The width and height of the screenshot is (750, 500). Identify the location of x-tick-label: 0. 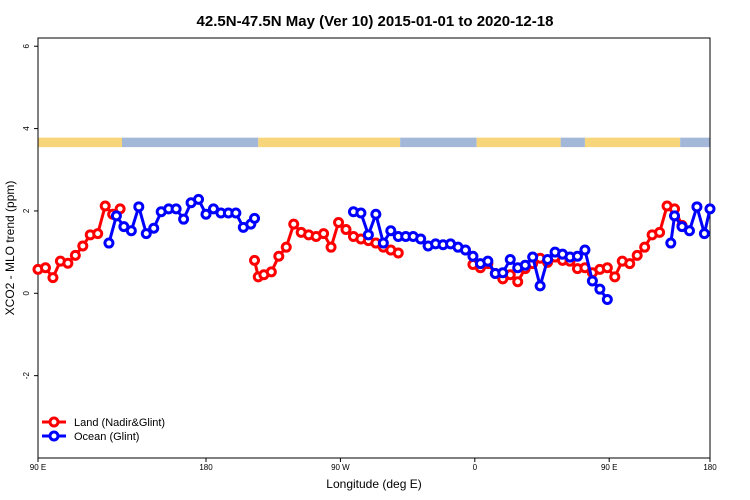
(475, 467).